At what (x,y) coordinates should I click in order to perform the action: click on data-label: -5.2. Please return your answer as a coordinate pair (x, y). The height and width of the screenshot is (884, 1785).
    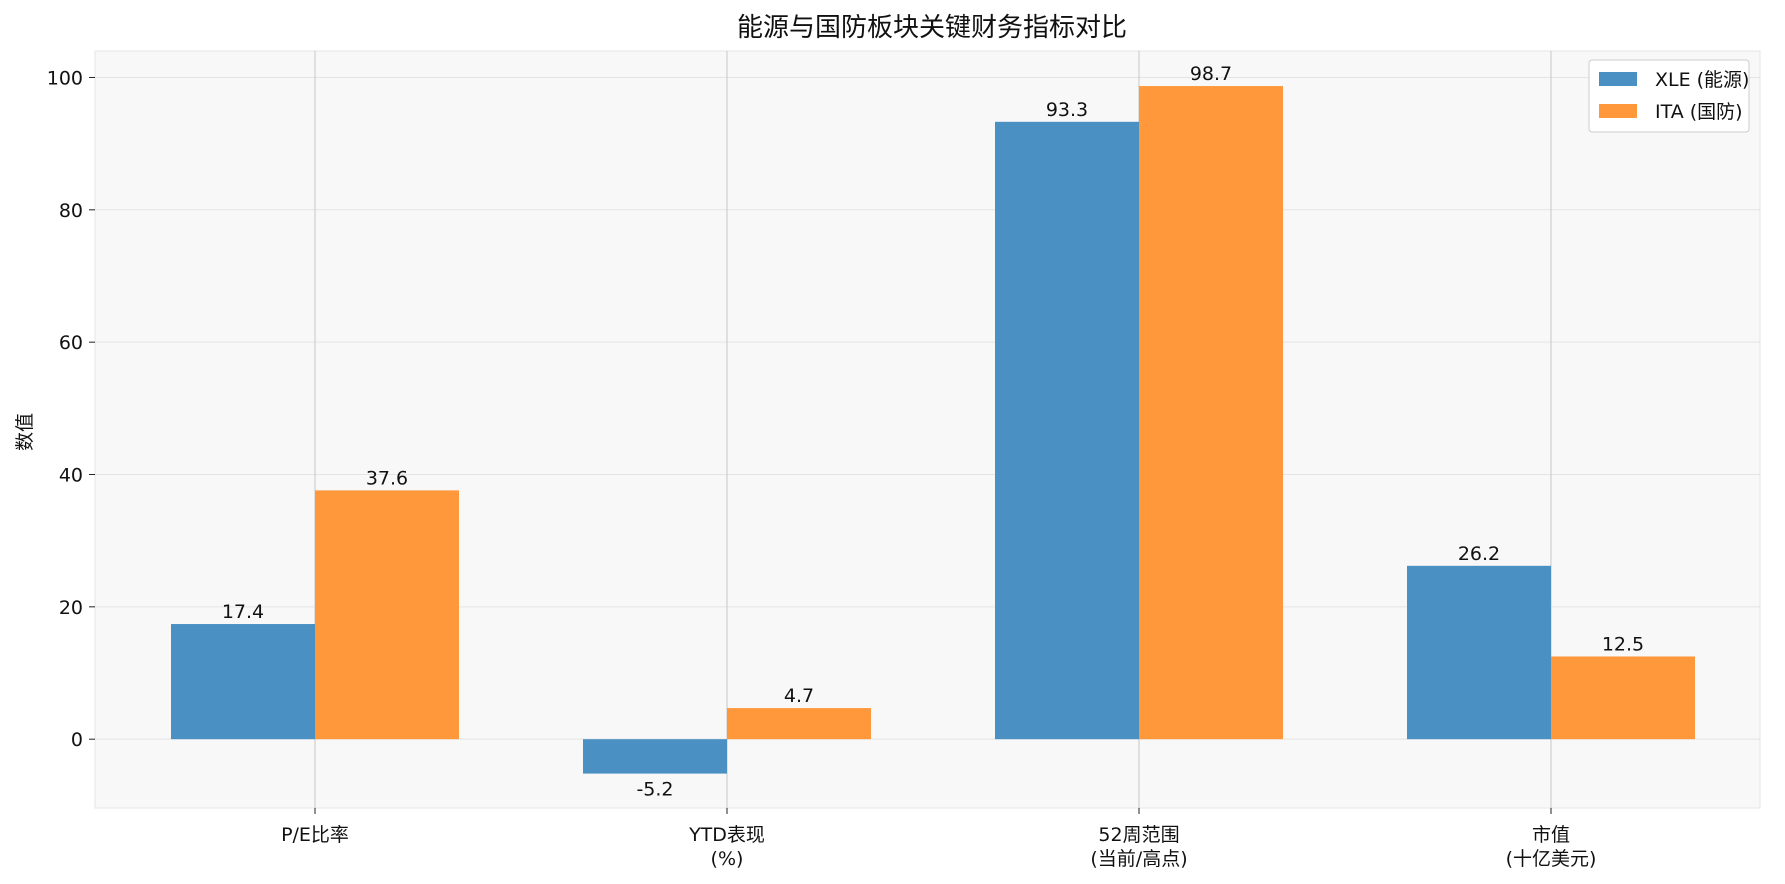
    Looking at the image, I should click on (654, 790).